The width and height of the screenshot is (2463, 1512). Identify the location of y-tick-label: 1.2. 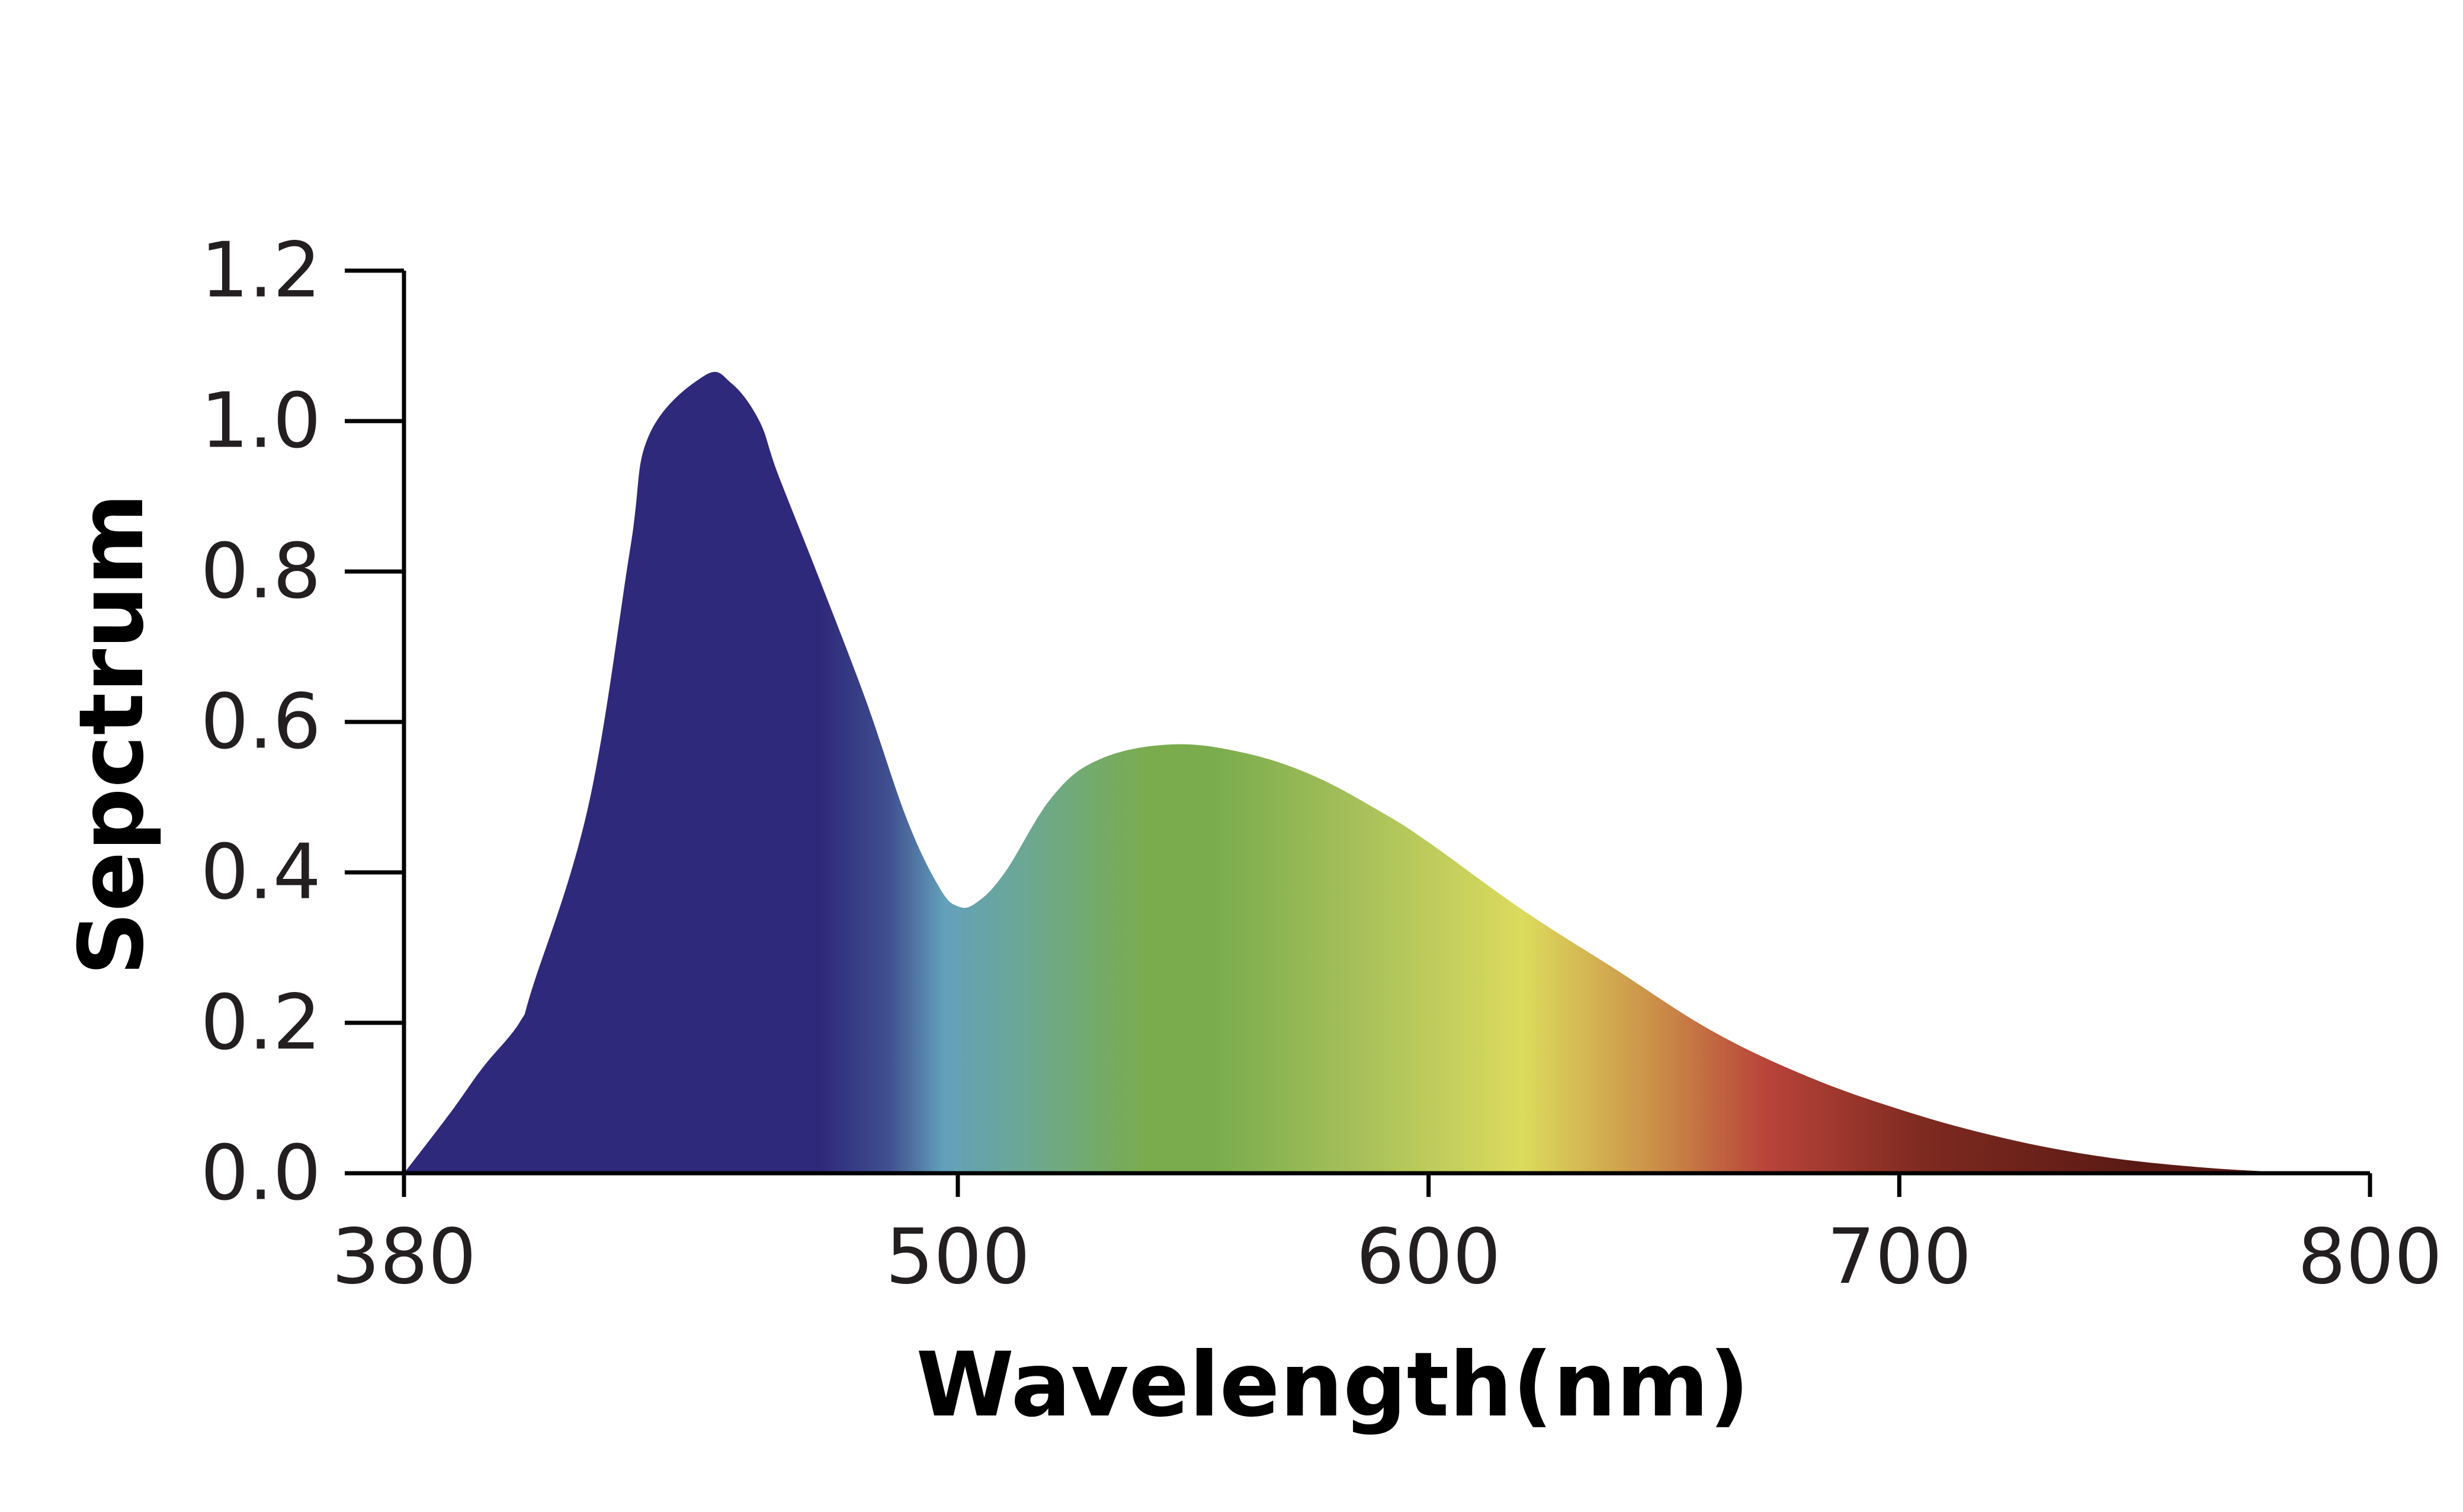
(261, 271).